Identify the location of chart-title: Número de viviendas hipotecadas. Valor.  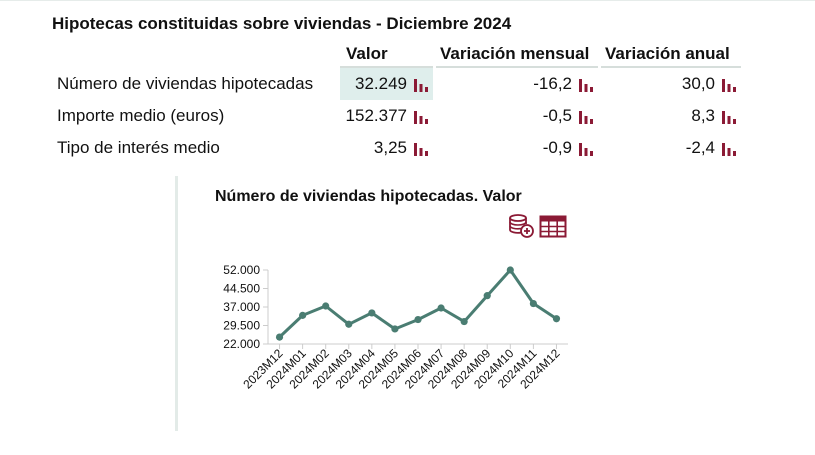
(368, 196).